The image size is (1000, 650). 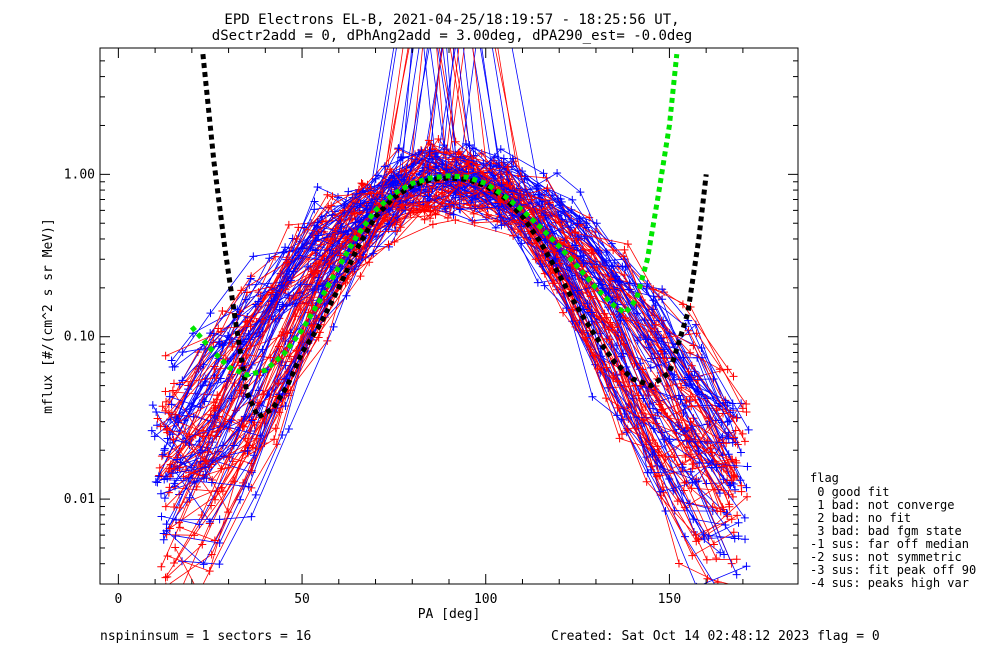 I want to click on y-tick-label: 0.01, so click(x=79, y=499).